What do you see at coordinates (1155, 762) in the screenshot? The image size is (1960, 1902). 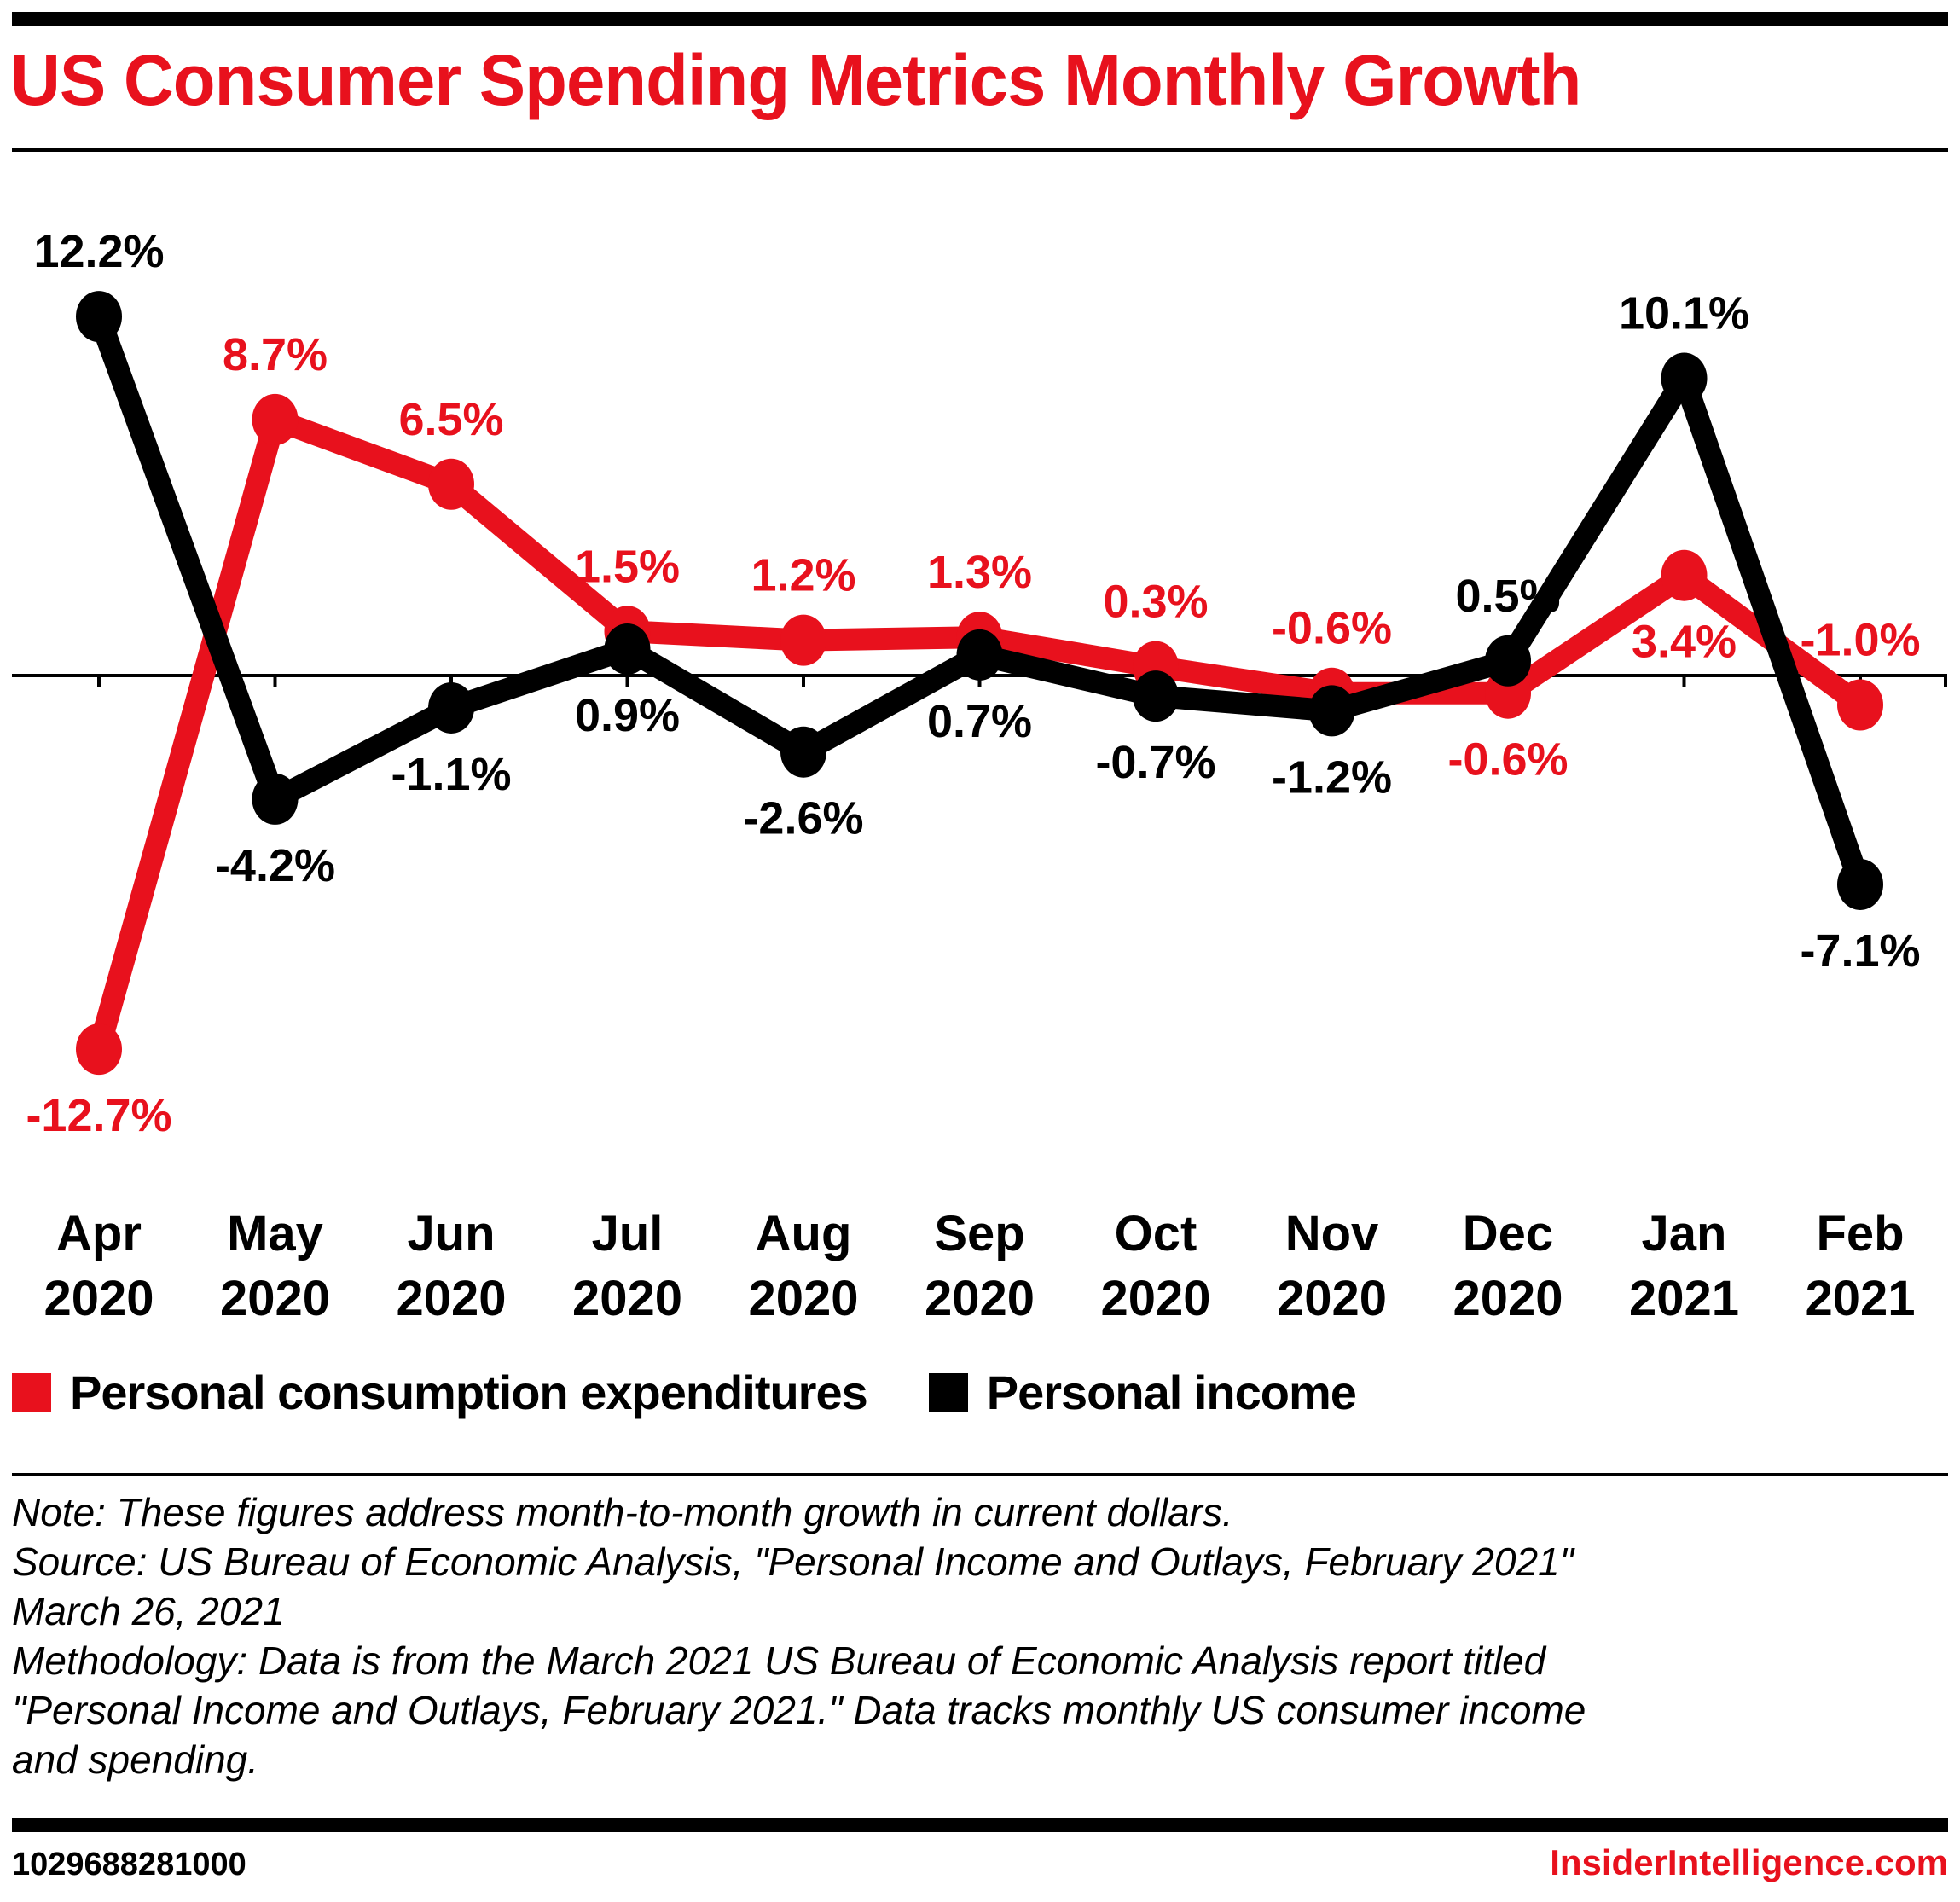 I see `data-label-income: -0.7%` at bounding box center [1155, 762].